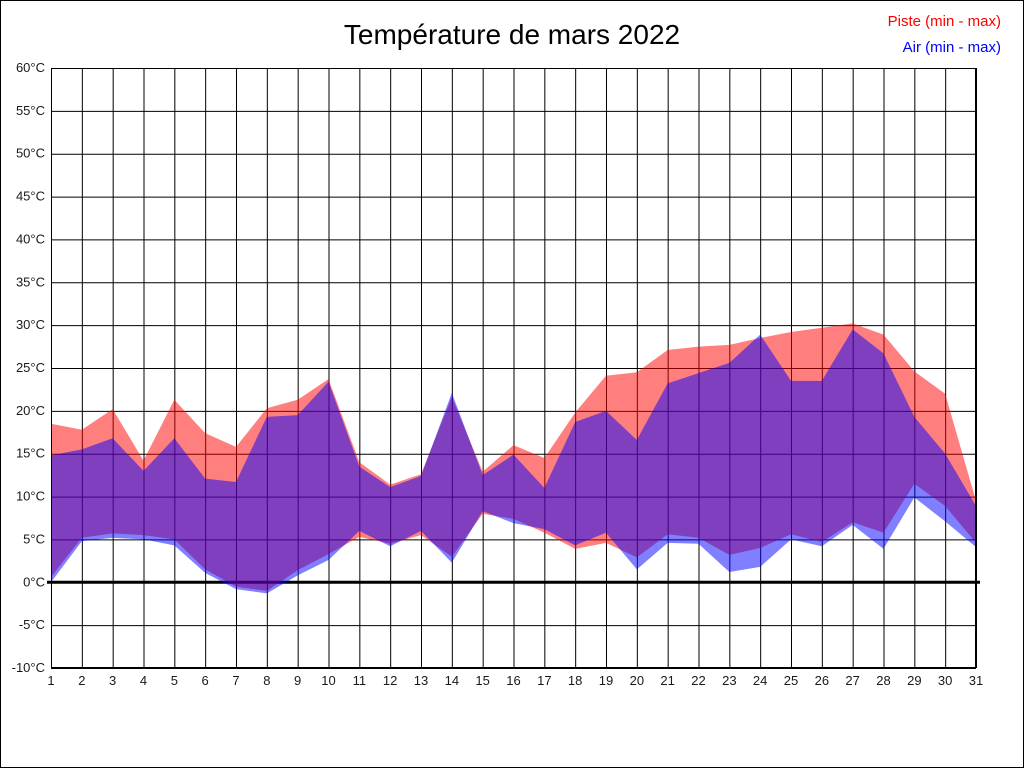  I want to click on svg-text: 10, so click(328, 680).